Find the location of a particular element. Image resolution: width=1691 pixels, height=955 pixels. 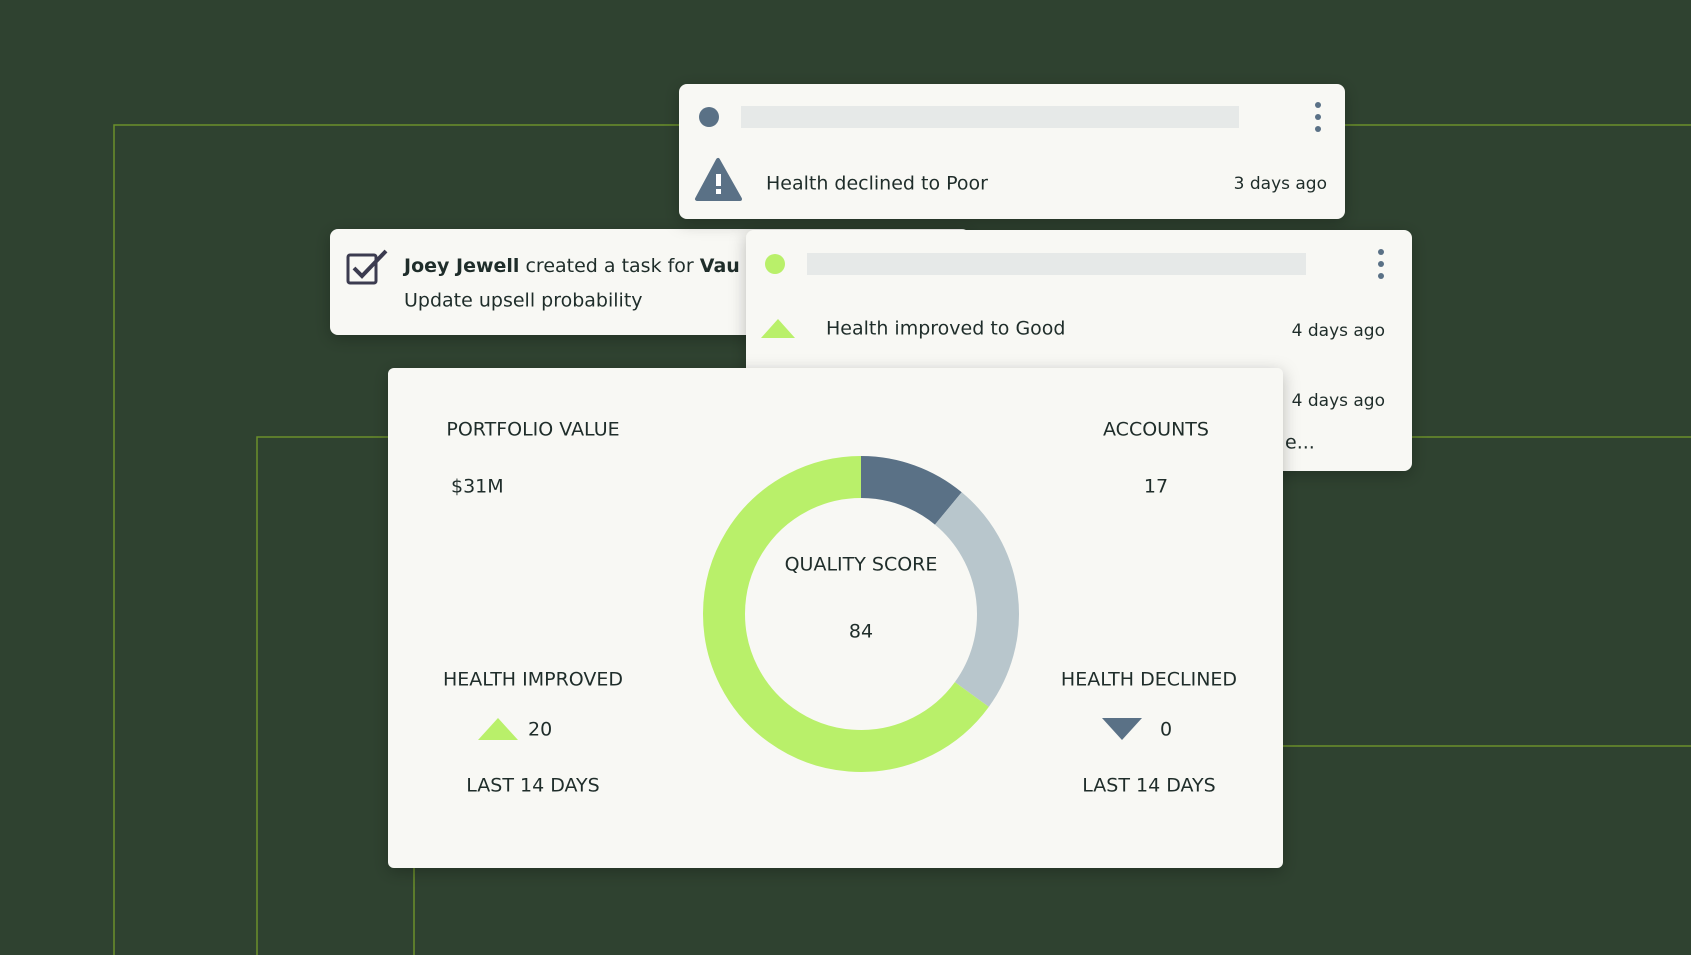

target: Vau is located at coordinates (720, 266).